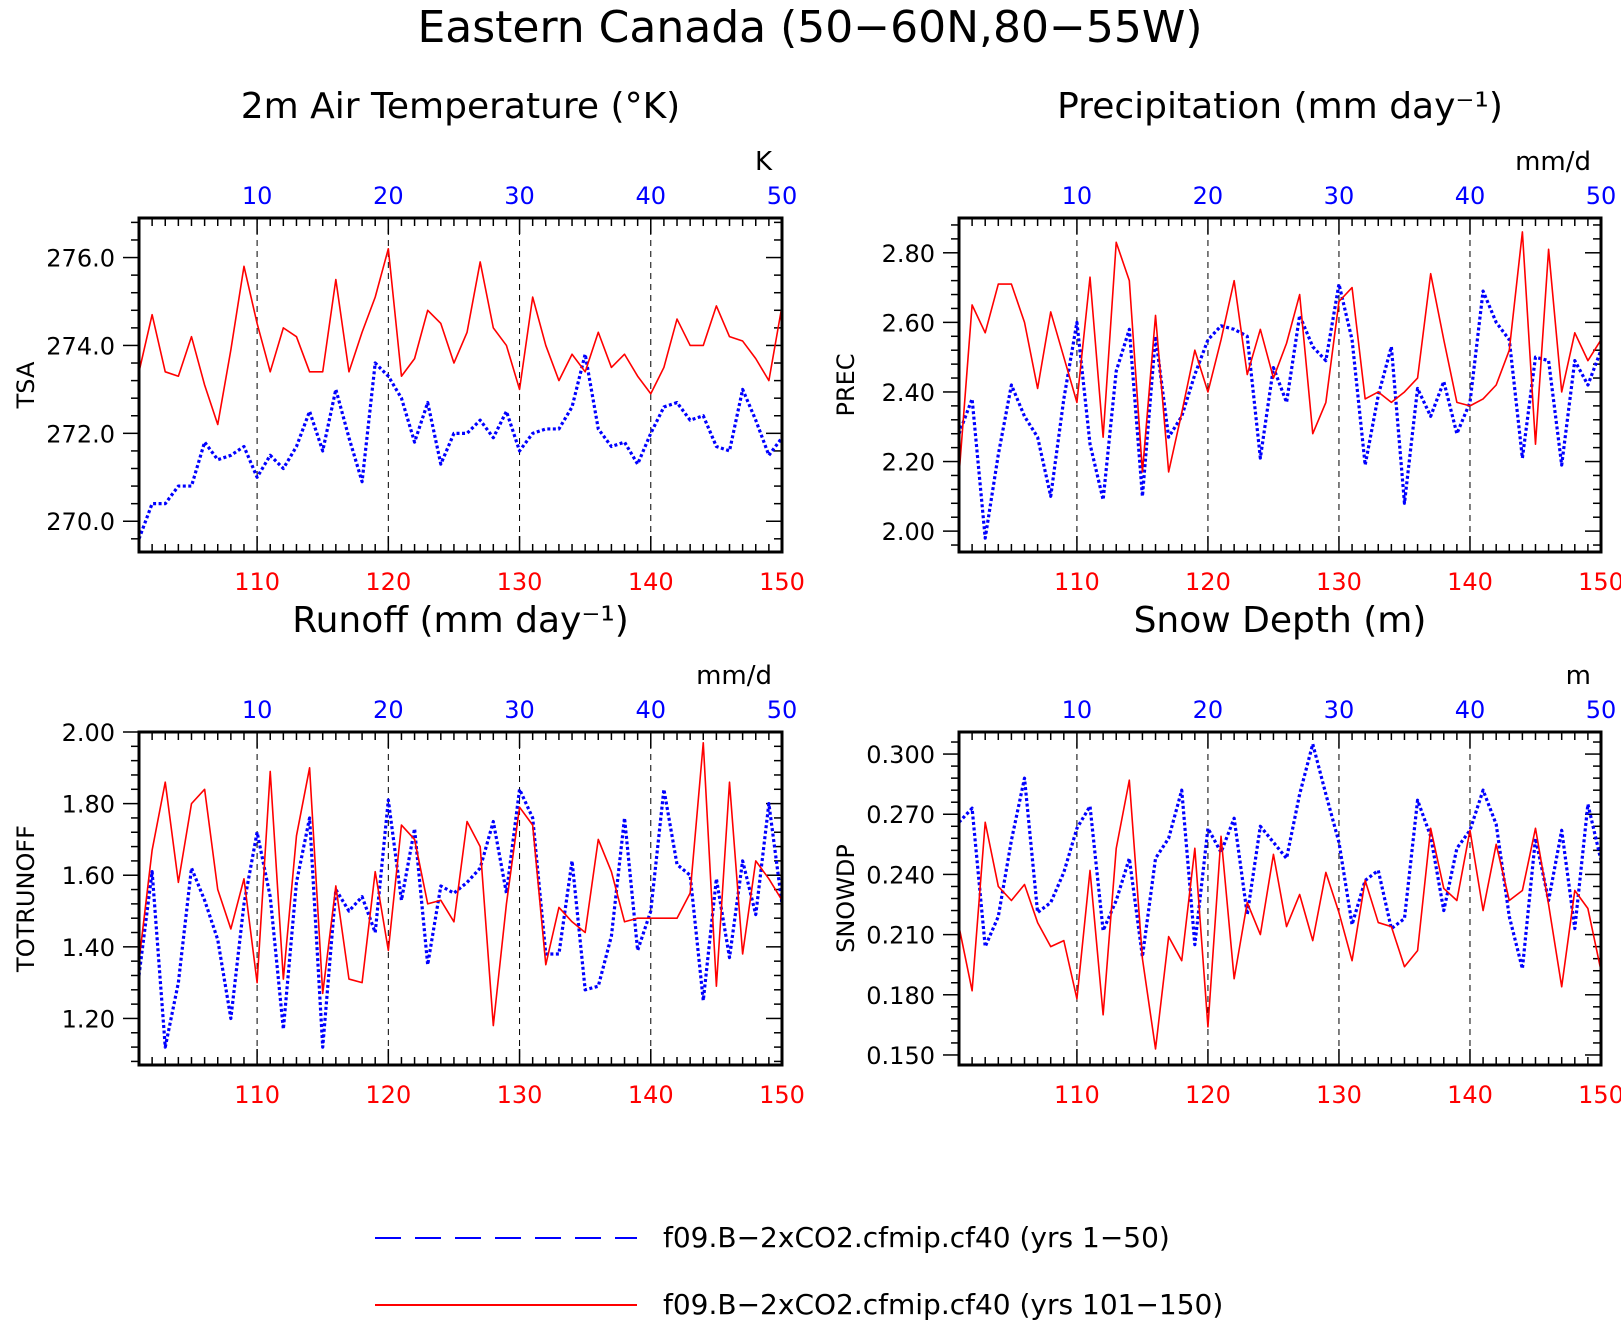 This screenshot has height=1324, width=1621. What do you see at coordinates (908, 393) in the screenshot?
I see `y-tick-label: 2.40` at bounding box center [908, 393].